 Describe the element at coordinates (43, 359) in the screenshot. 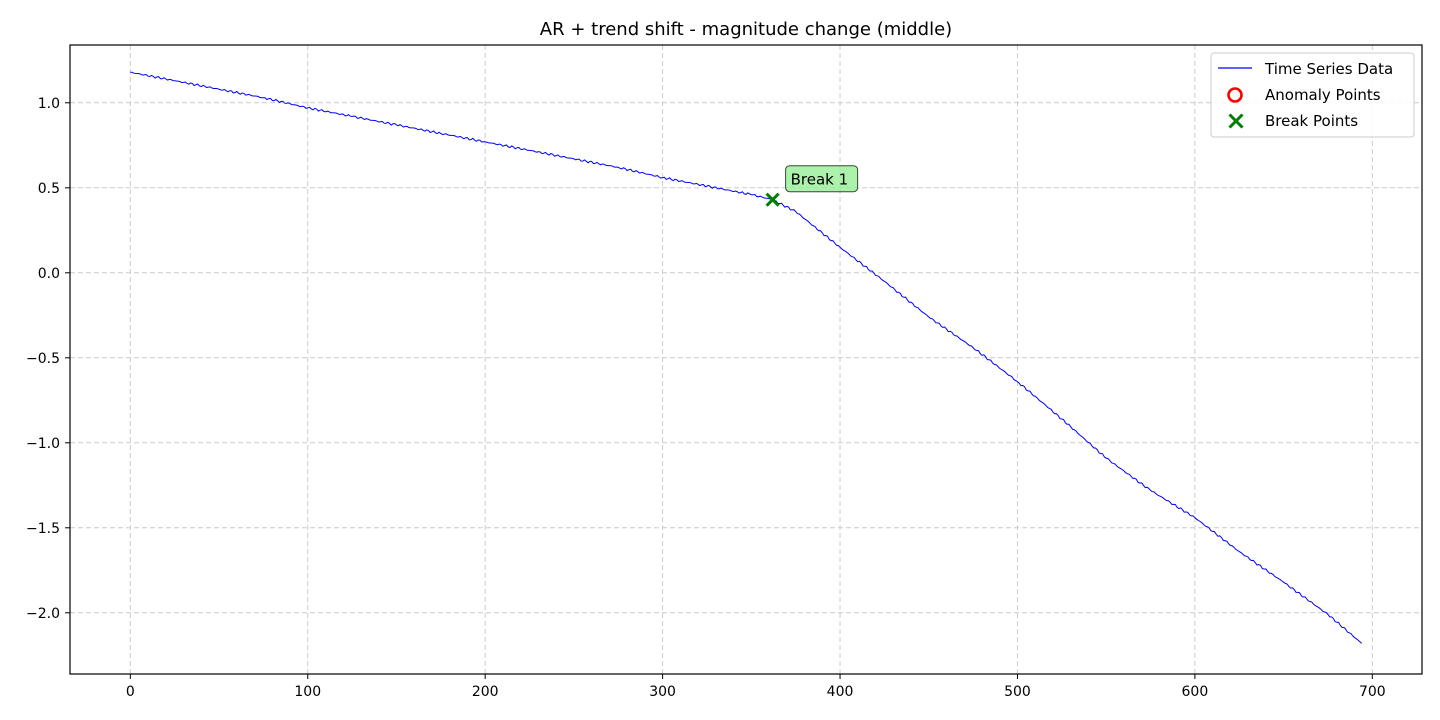

I see `y-tick-label: −0.5` at that location.